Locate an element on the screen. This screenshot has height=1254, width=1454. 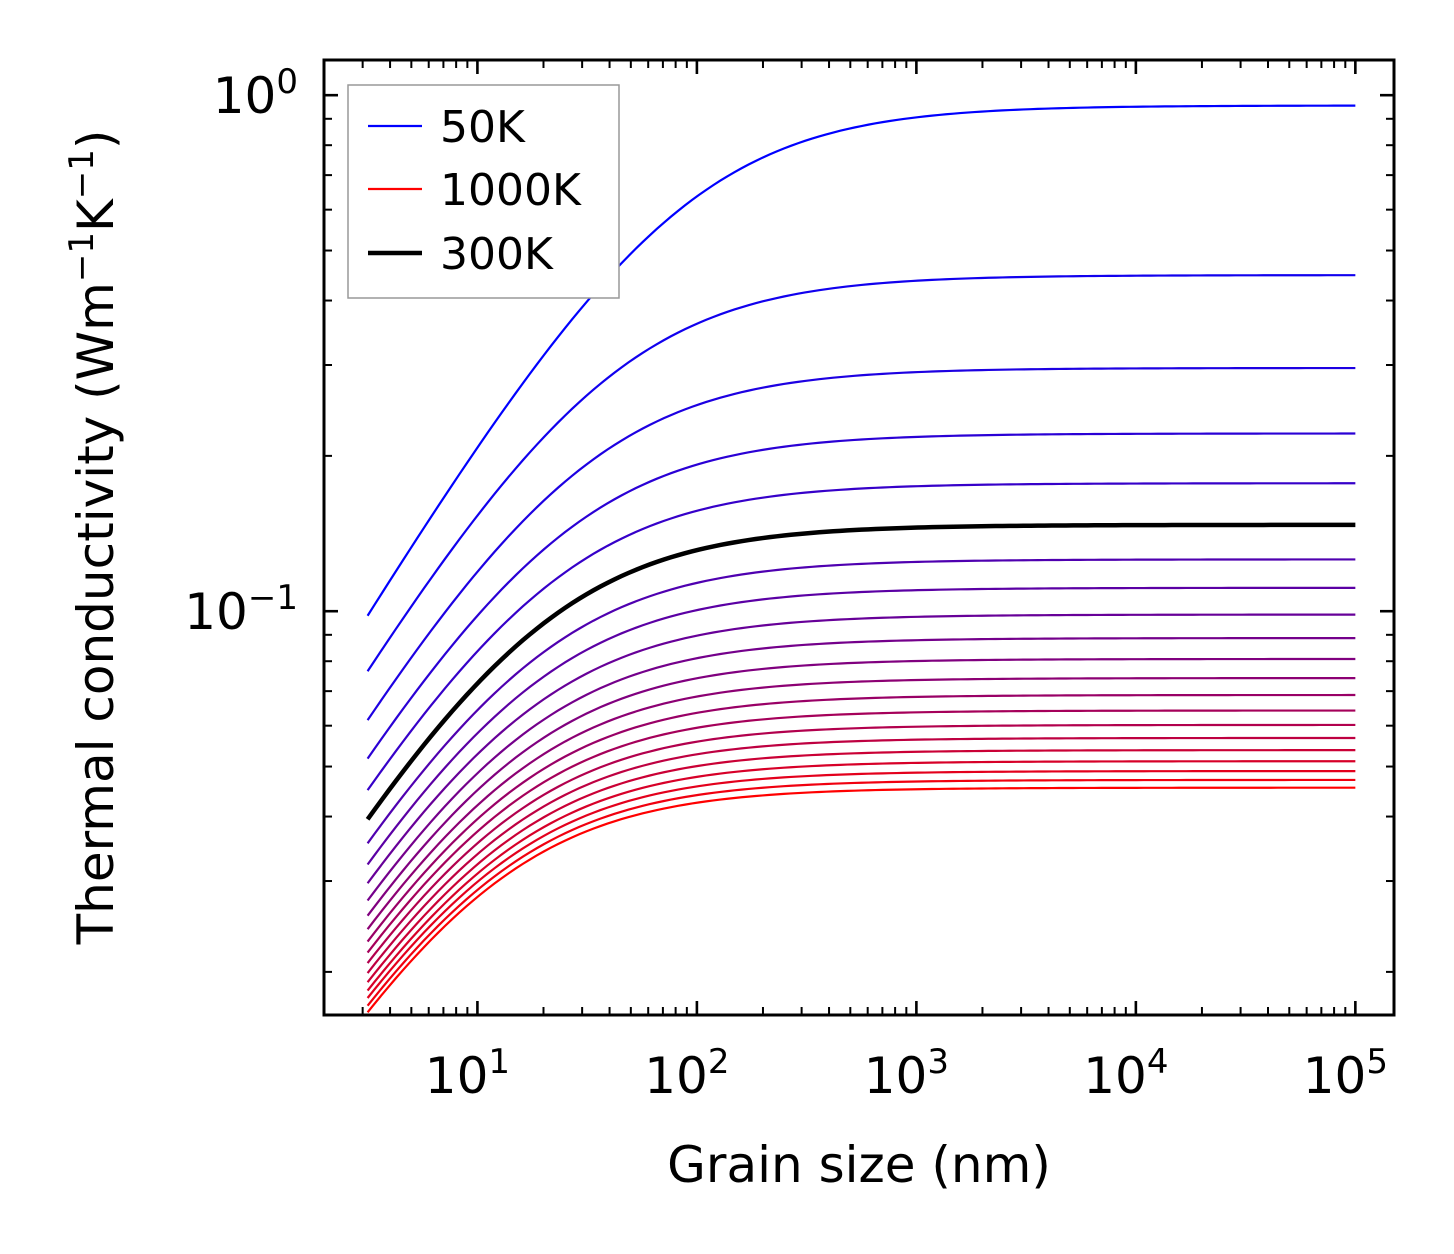
y-axis-title: Thermal conductivity (Wm−1K−1) is located at coordinates (93, 538).